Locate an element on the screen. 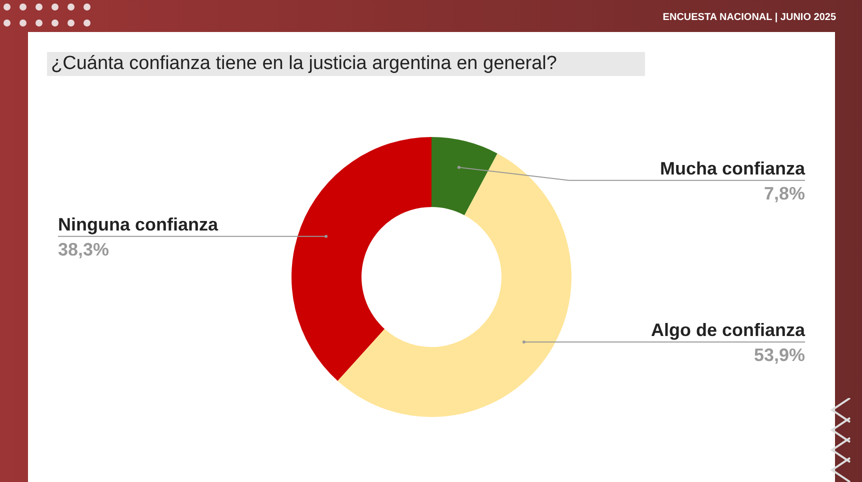 Image resolution: width=862 pixels, height=482 pixels. data-label: 7,8% is located at coordinates (784, 193).